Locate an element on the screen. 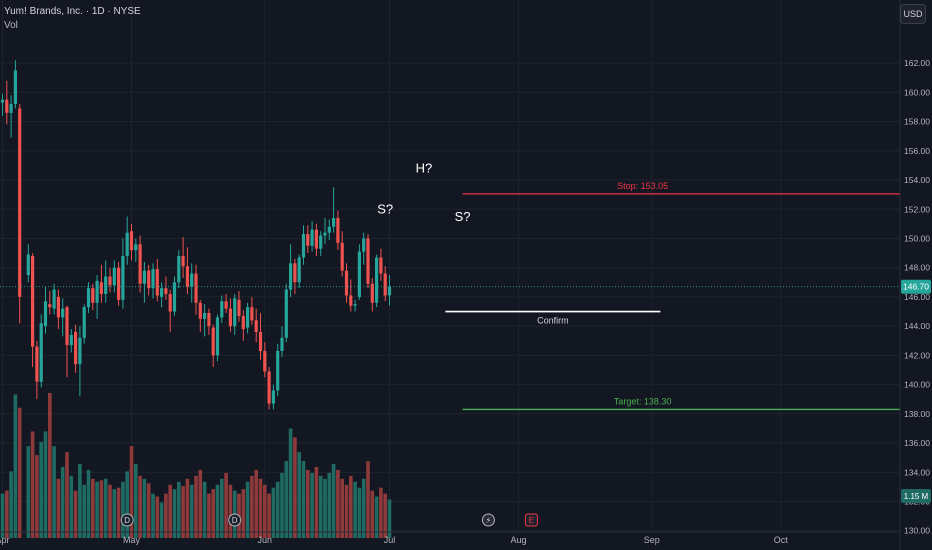 The image size is (932, 550). time-tick-label: Jun is located at coordinates (265, 540).